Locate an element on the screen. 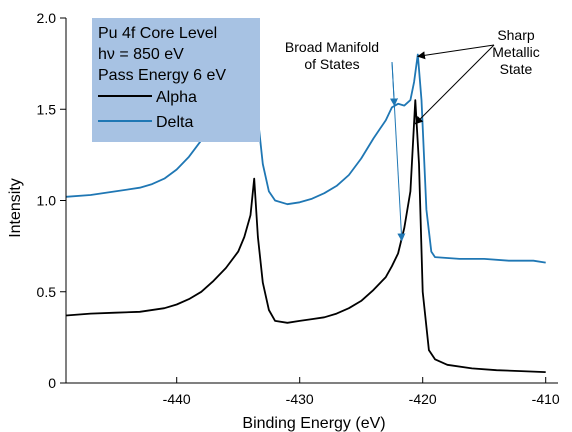  legend-header-line-3: Pass Energy 6 eV is located at coordinates (162, 75).